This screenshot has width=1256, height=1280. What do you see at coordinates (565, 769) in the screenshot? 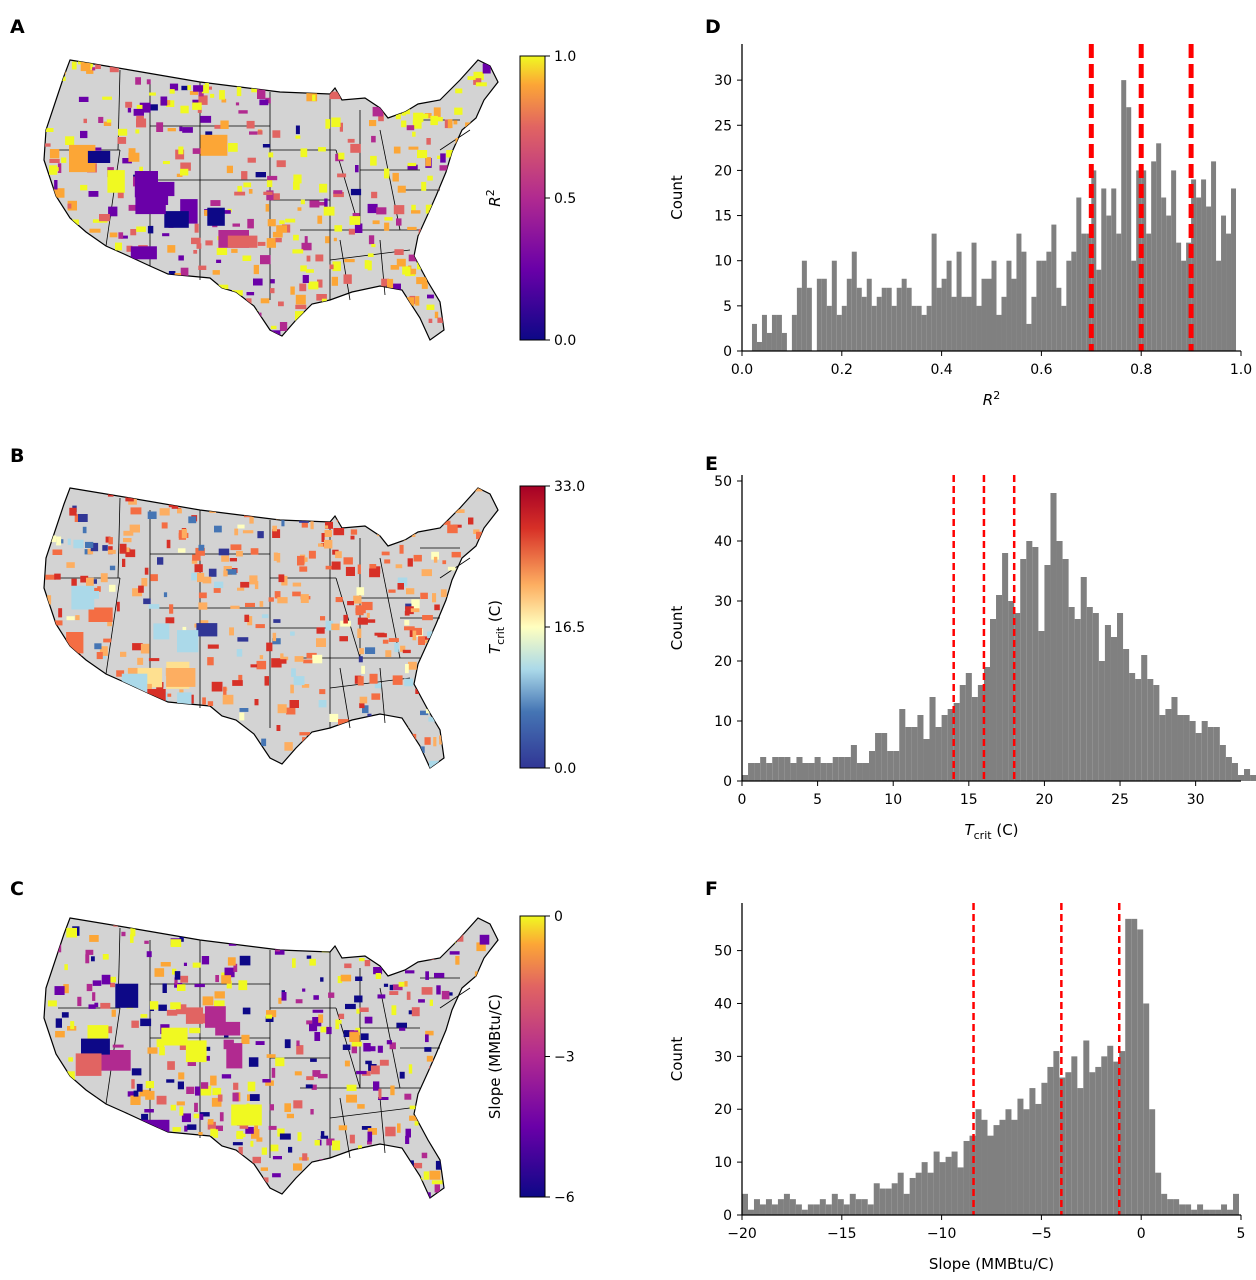
I see `colorbar-tick-label: 0.0` at bounding box center [565, 769].